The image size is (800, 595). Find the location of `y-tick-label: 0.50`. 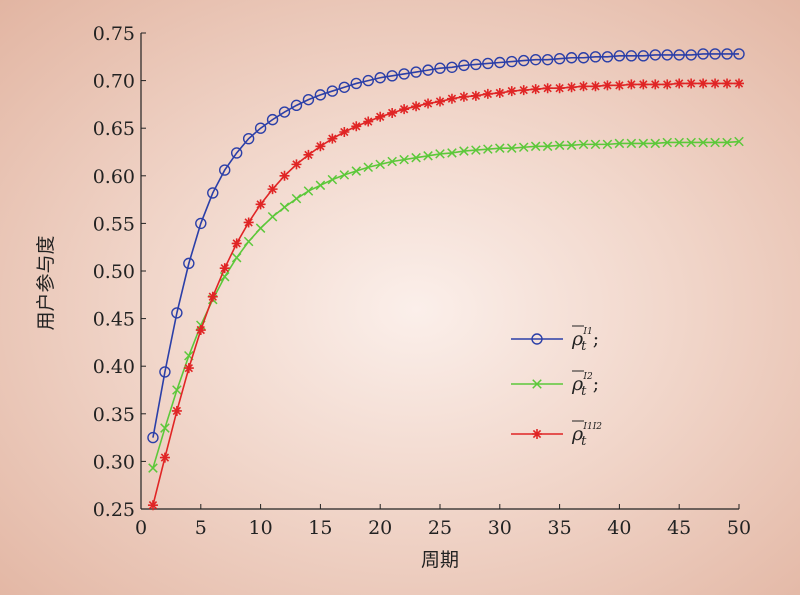

y-tick-label: 0.50 is located at coordinates (114, 272).